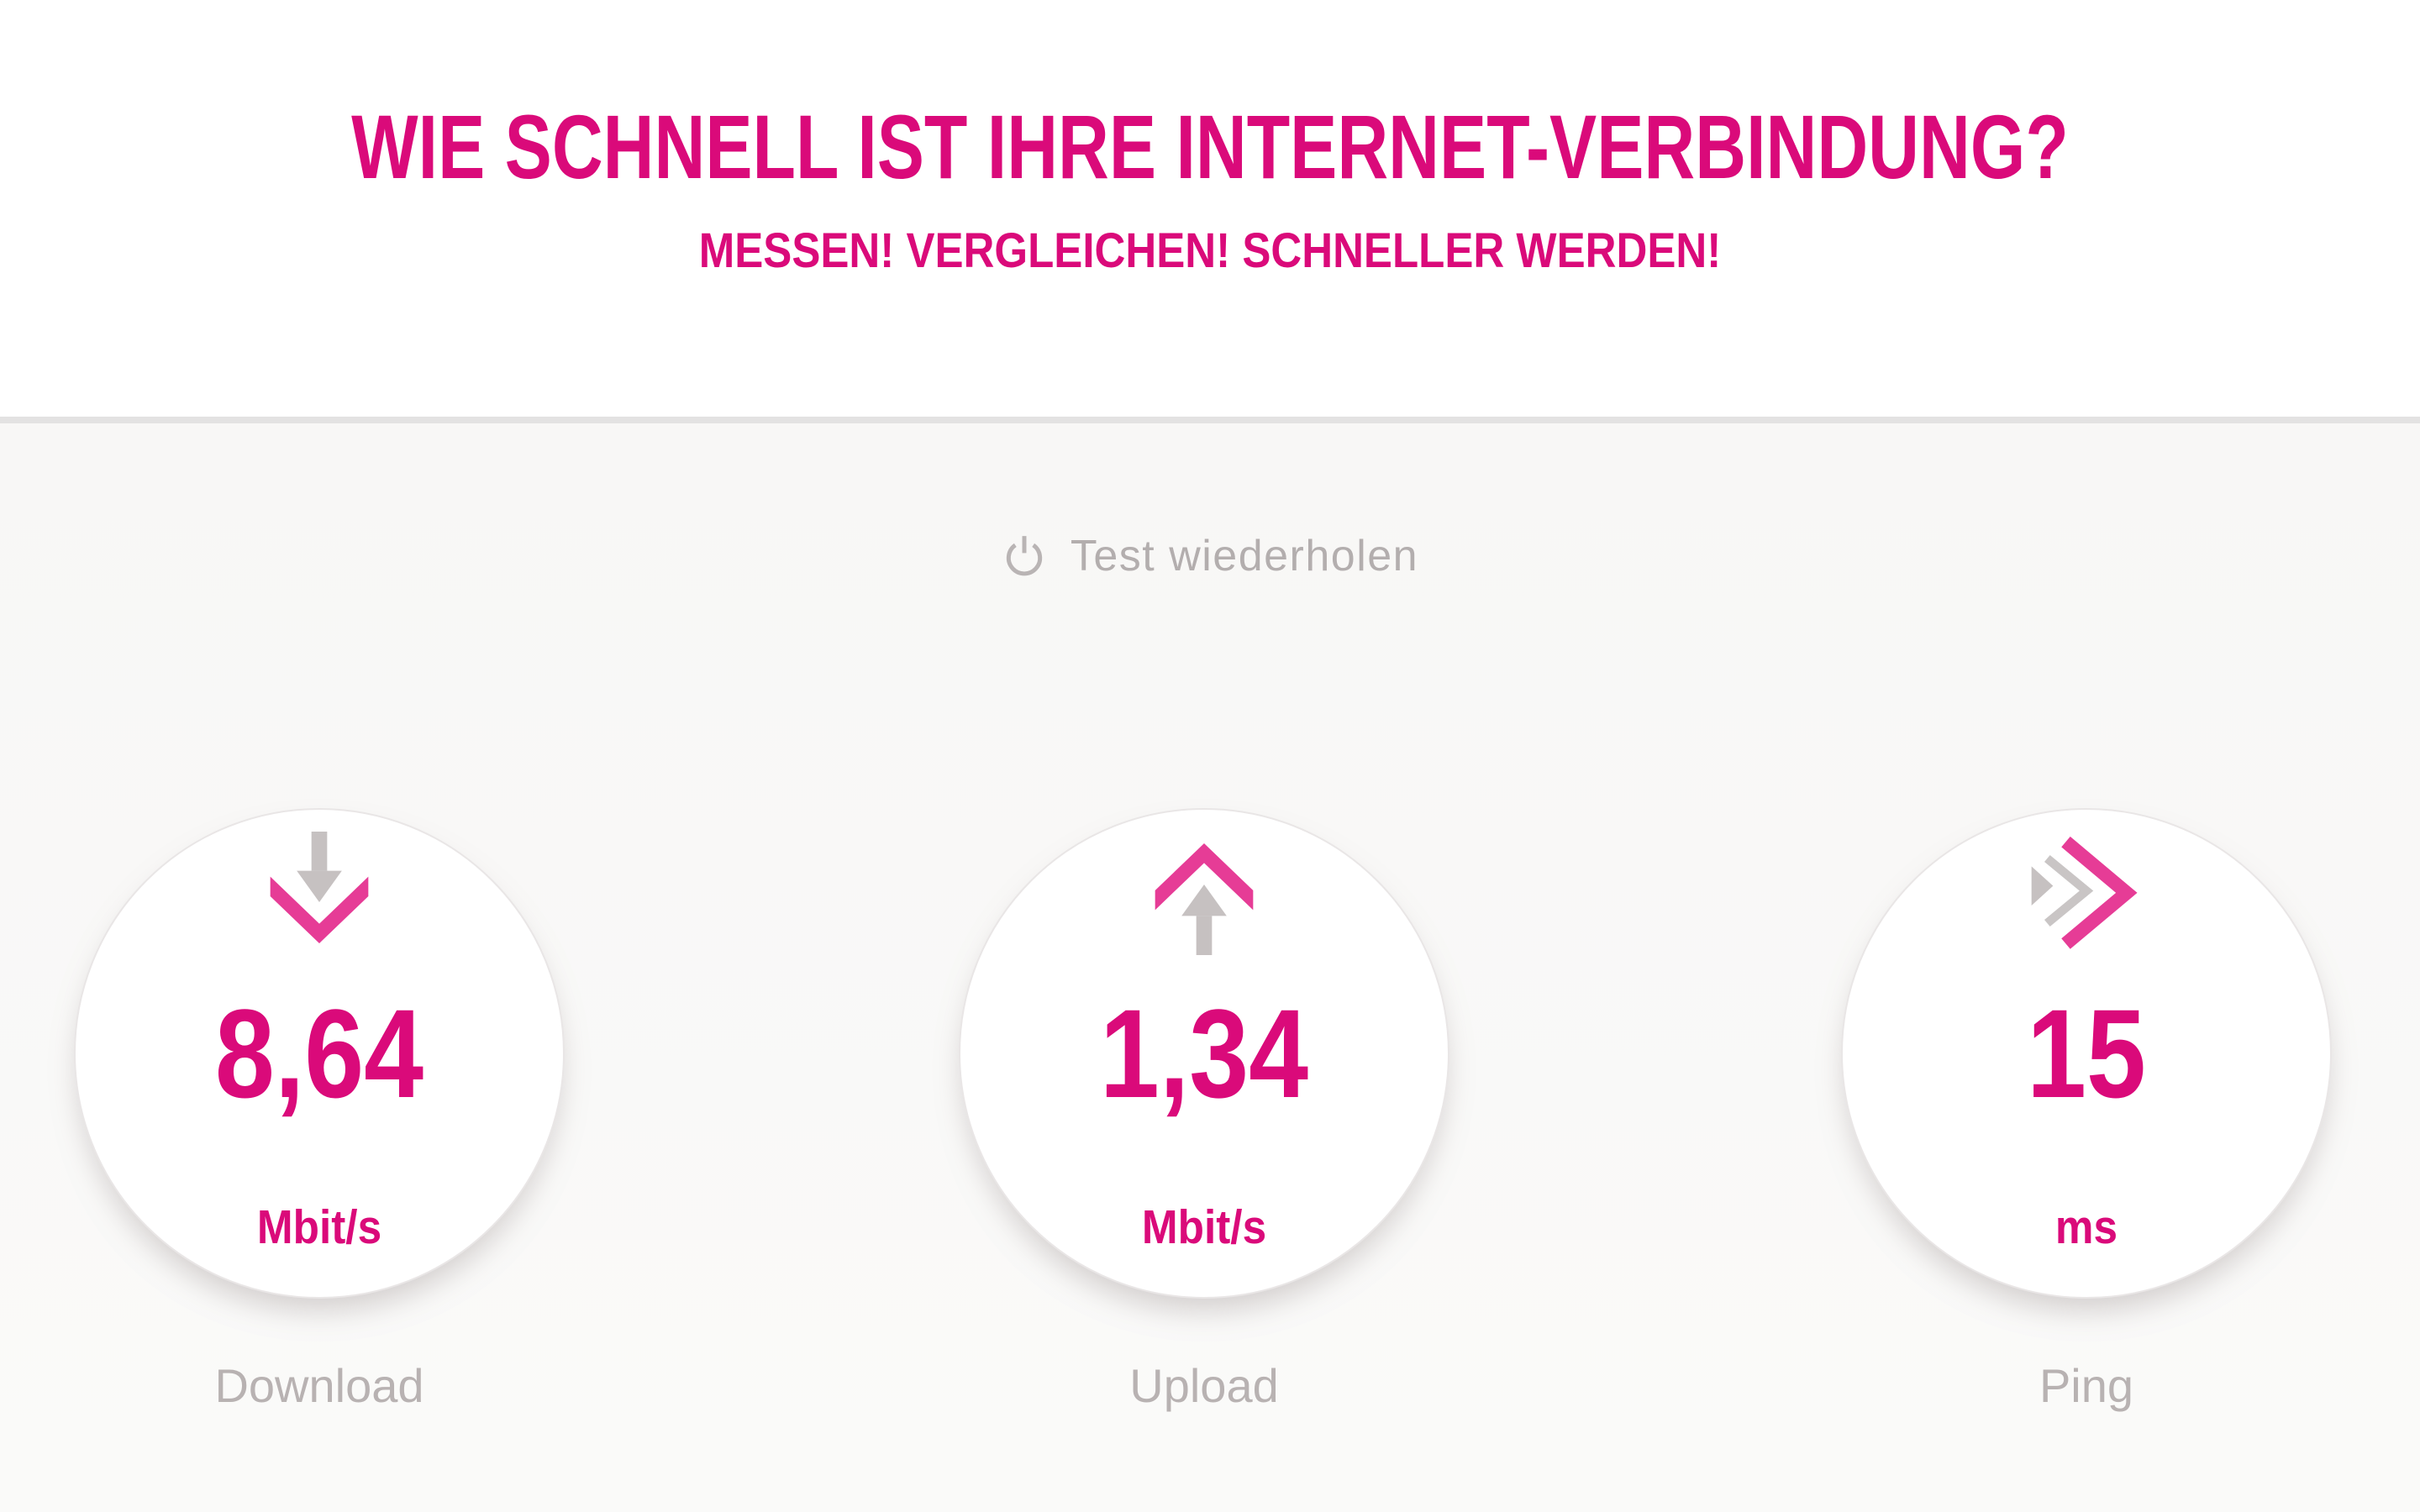  I want to click on upload-arrow-icon, so click(1204, 895).